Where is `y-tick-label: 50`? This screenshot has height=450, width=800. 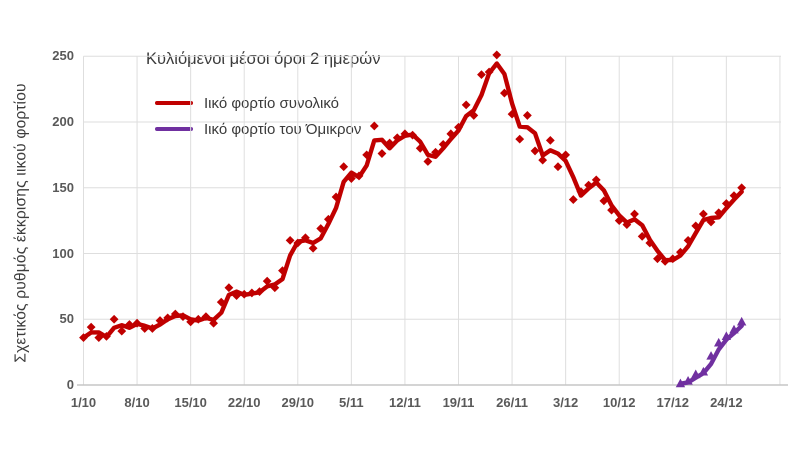 y-tick-label: 50 is located at coordinates (66, 319).